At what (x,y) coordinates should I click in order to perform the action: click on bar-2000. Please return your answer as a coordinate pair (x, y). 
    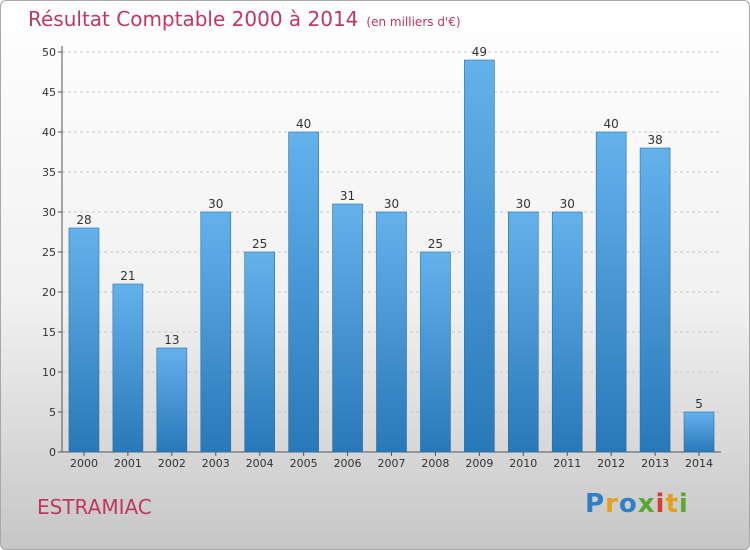
    Looking at the image, I should click on (84, 340).